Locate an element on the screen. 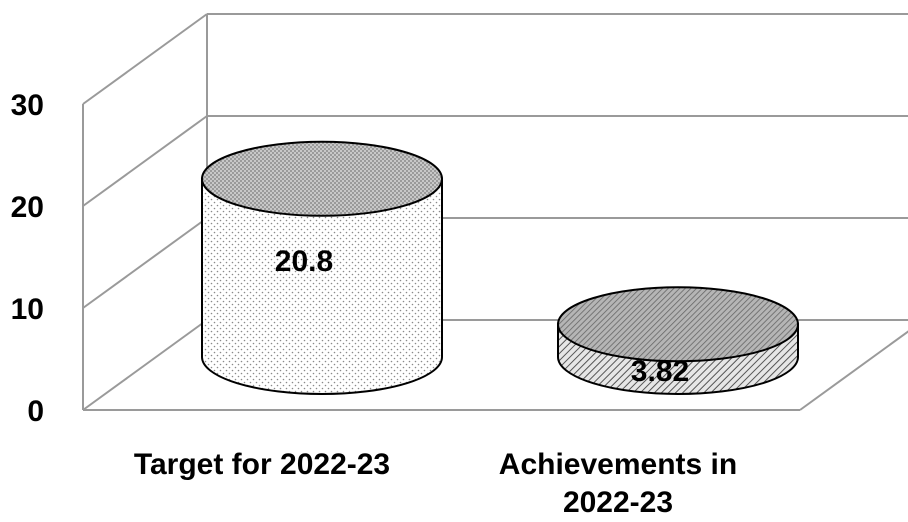 The width and height of the screenshot is (908, 522). bar-0: 20.8 is located at coordinates (322, 267).